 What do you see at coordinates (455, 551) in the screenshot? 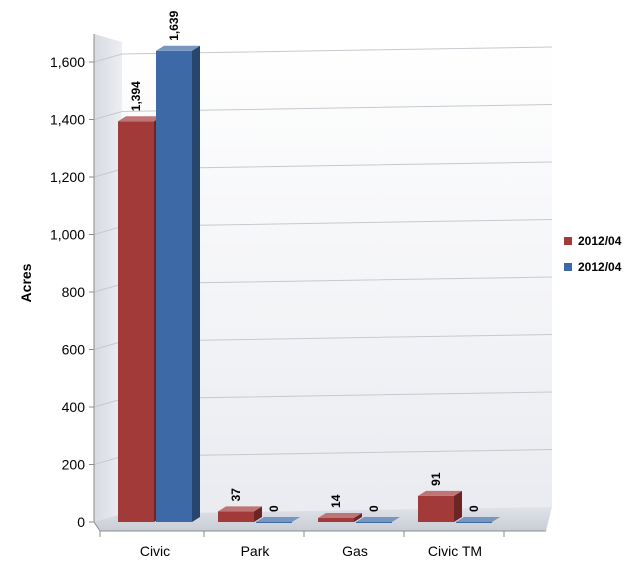
I see `x-tick-label: Civic TM` at bounding box center [455, 551].